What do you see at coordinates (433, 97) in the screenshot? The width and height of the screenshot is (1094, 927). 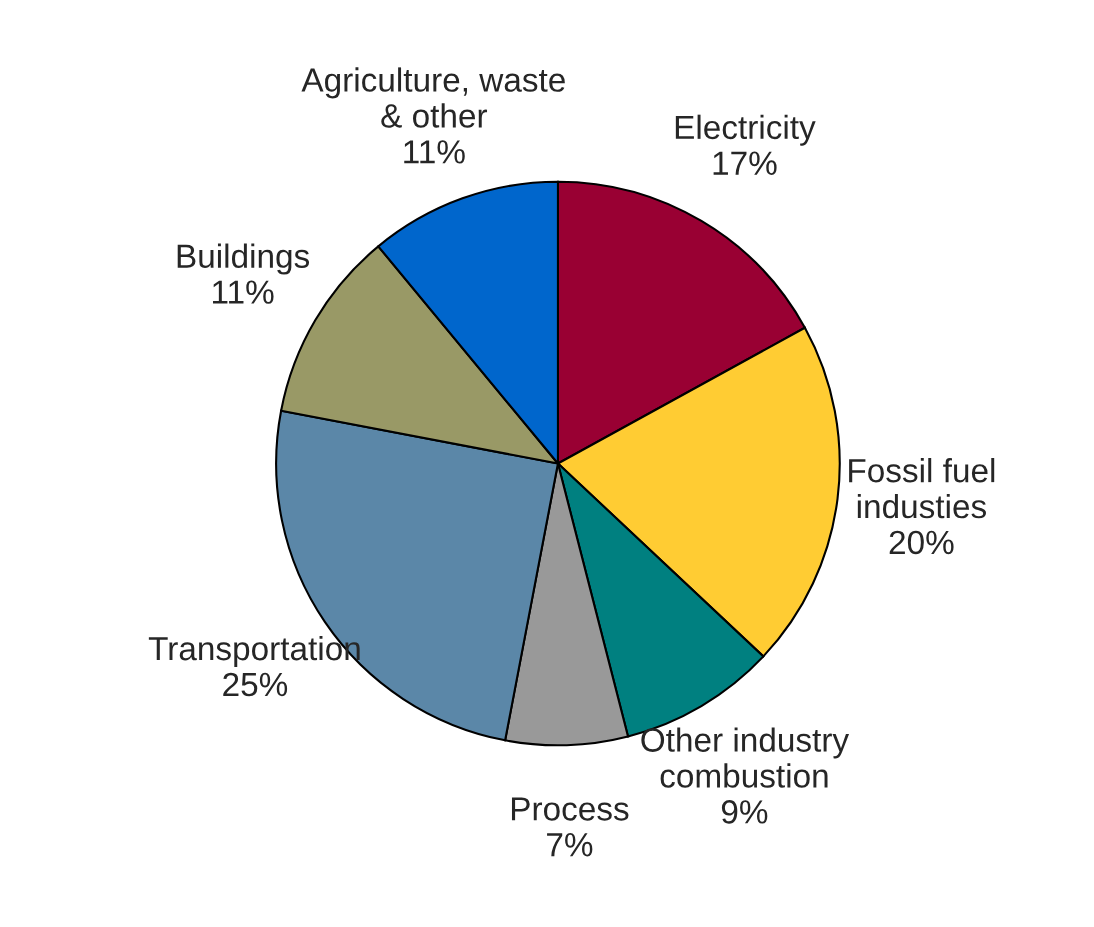 I see `slice-label: Agriculture, waste & other` at bounding box center [433, 97].